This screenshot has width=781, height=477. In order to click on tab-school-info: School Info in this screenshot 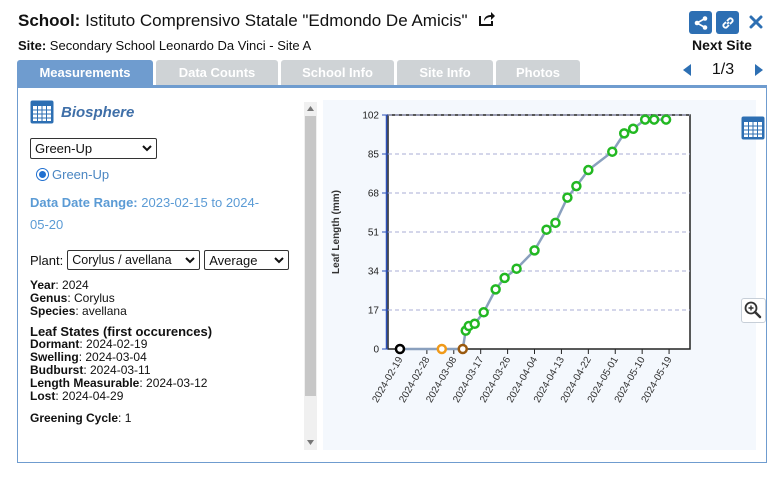, I will do `click(337, 72)`.